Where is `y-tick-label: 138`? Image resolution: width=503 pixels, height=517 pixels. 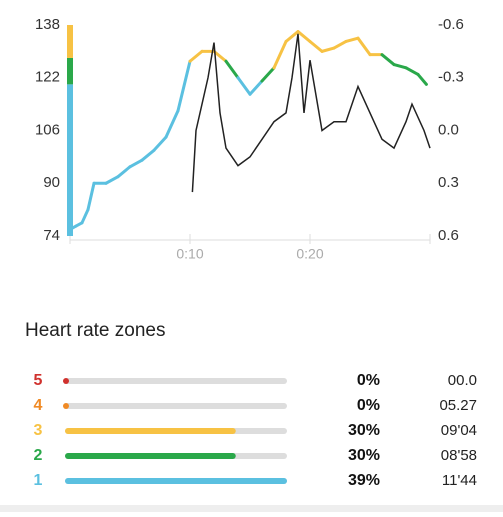 y-tick-label: 138 is located at coordinates (47, 24).